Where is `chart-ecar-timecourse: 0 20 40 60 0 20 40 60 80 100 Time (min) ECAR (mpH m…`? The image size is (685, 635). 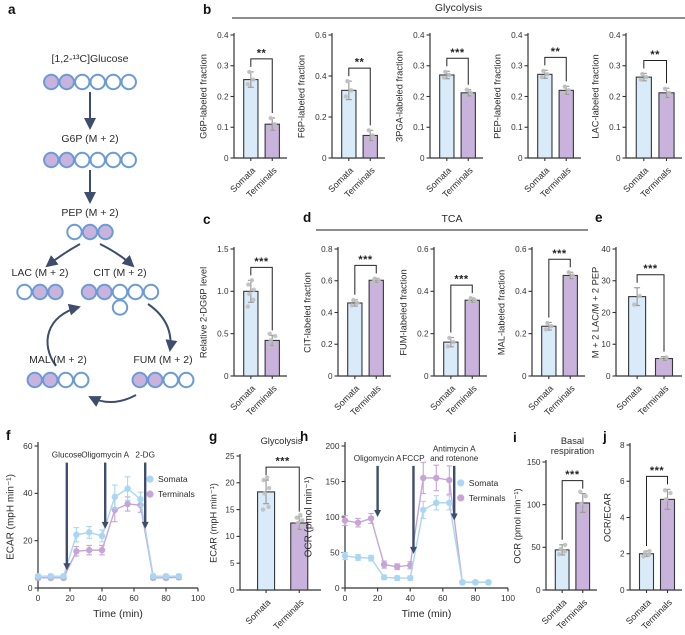 chart-ecar-timecourse: 0 20 40 60 0 20 40 60 80 100 Time (min) ECAR (mpH m… is located at coordinates (105, 532).